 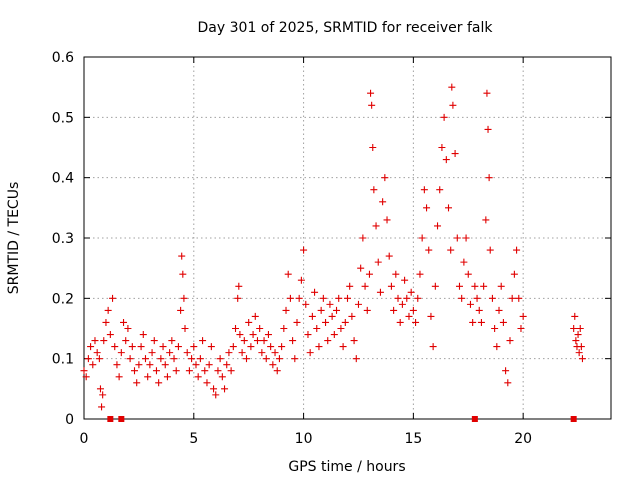 I want to click on y-tick-label: 0.4, so click(x=63, y=179).